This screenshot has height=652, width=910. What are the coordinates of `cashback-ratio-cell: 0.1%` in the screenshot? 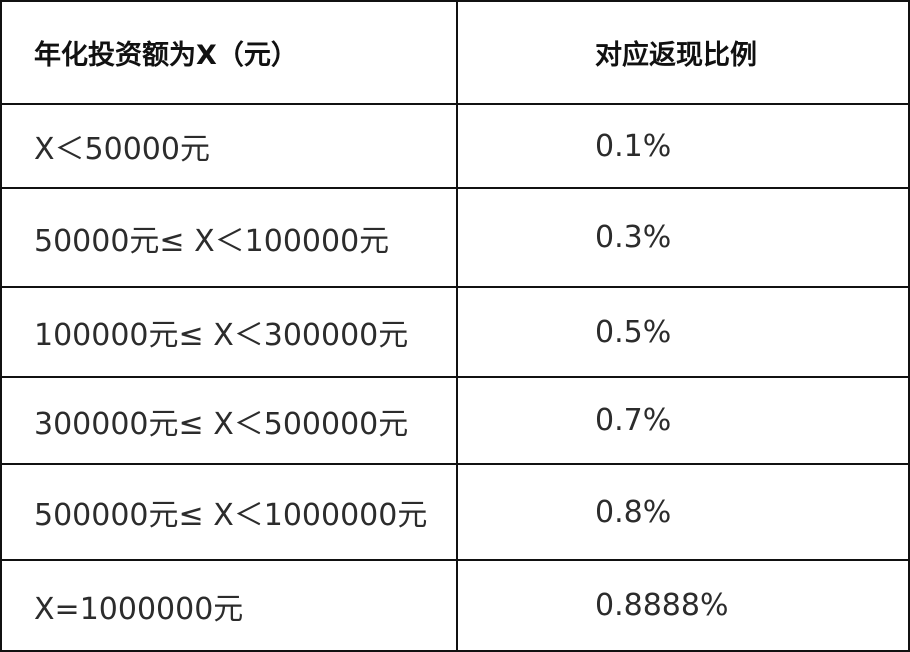 It's located at (633, 146).